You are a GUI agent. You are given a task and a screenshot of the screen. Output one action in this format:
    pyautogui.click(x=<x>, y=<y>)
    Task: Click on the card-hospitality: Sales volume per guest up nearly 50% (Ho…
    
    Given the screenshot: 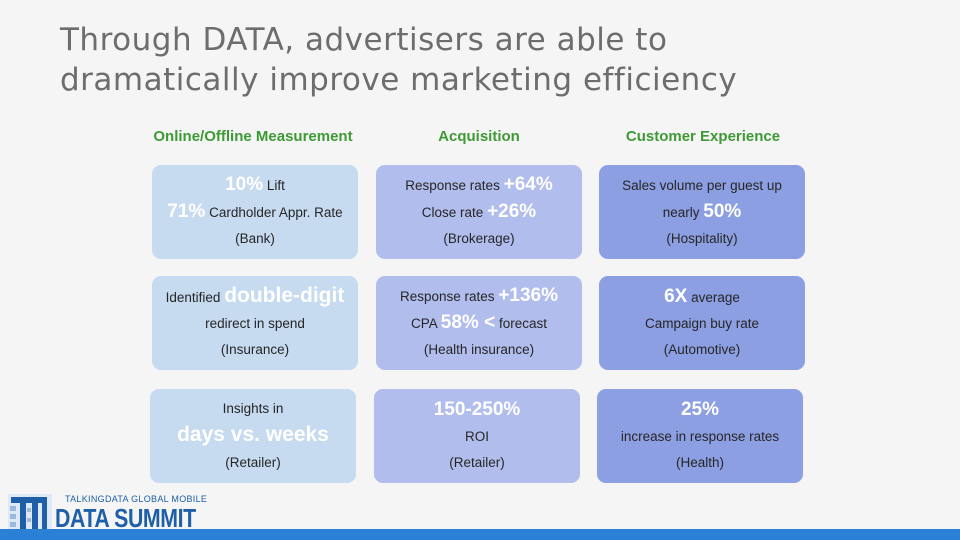 What is the action you would take?
    pyautogui.click(x=702, y=212)
    